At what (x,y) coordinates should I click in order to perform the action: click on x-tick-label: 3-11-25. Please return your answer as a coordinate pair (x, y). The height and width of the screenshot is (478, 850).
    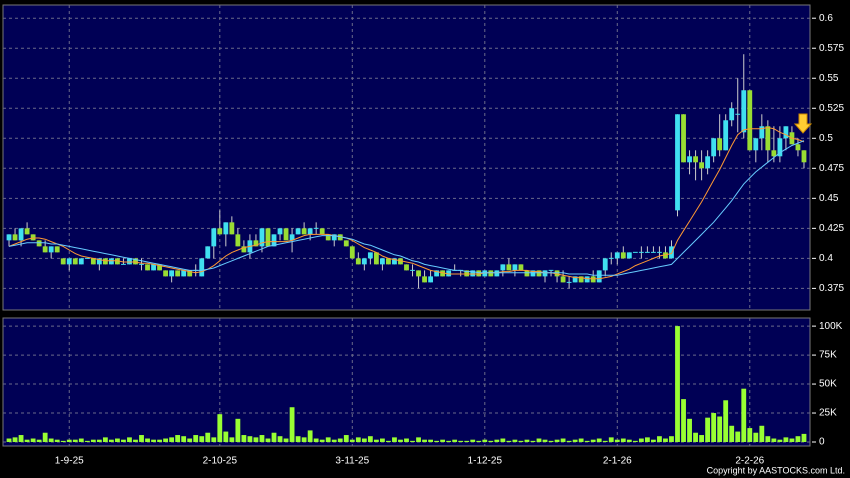
    Looking at the image, I should click on (352, 461).